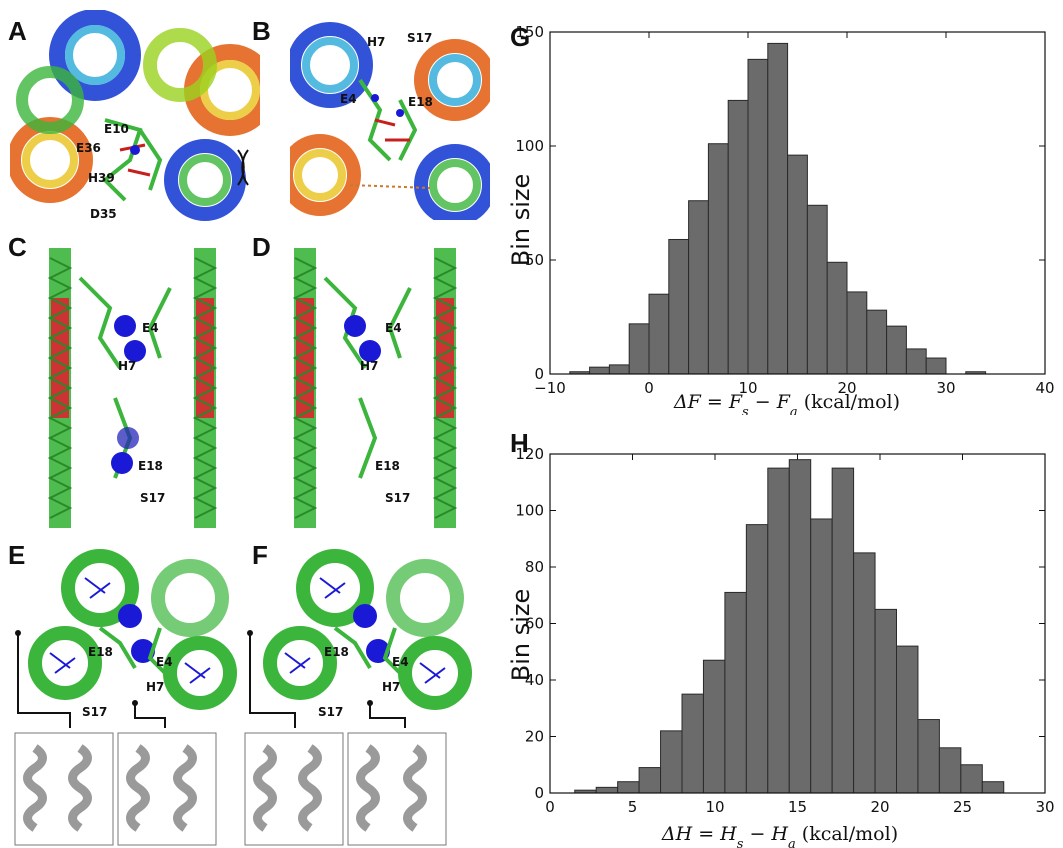  What do you see at coordinates (116, 129) in the screenshot?
I see `residue-label-e10: E10` at bounding box center [116, 129].